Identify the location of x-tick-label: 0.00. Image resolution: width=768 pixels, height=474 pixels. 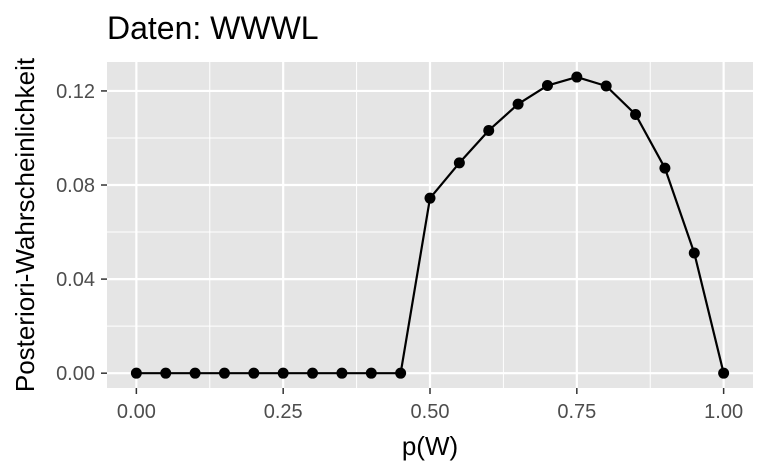
(136, 412).